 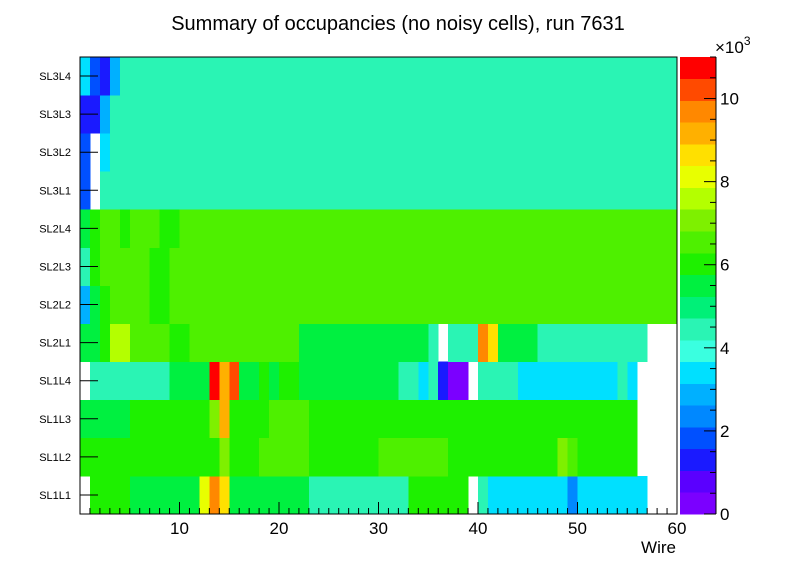 I want to click on y-tick-label: SL3L1, so click(x=55, y=191).